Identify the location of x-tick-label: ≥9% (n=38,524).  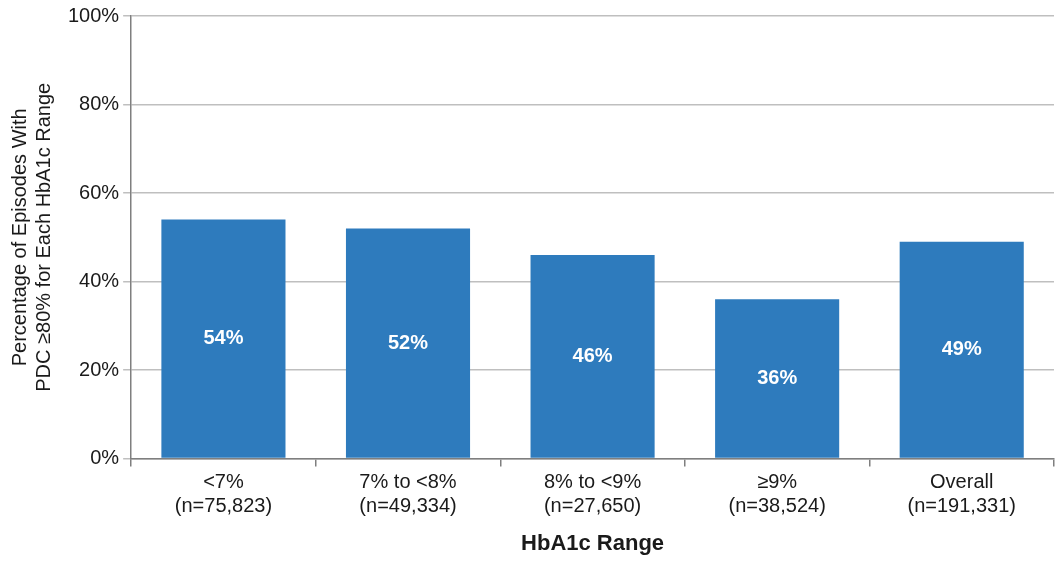
(777, 493).